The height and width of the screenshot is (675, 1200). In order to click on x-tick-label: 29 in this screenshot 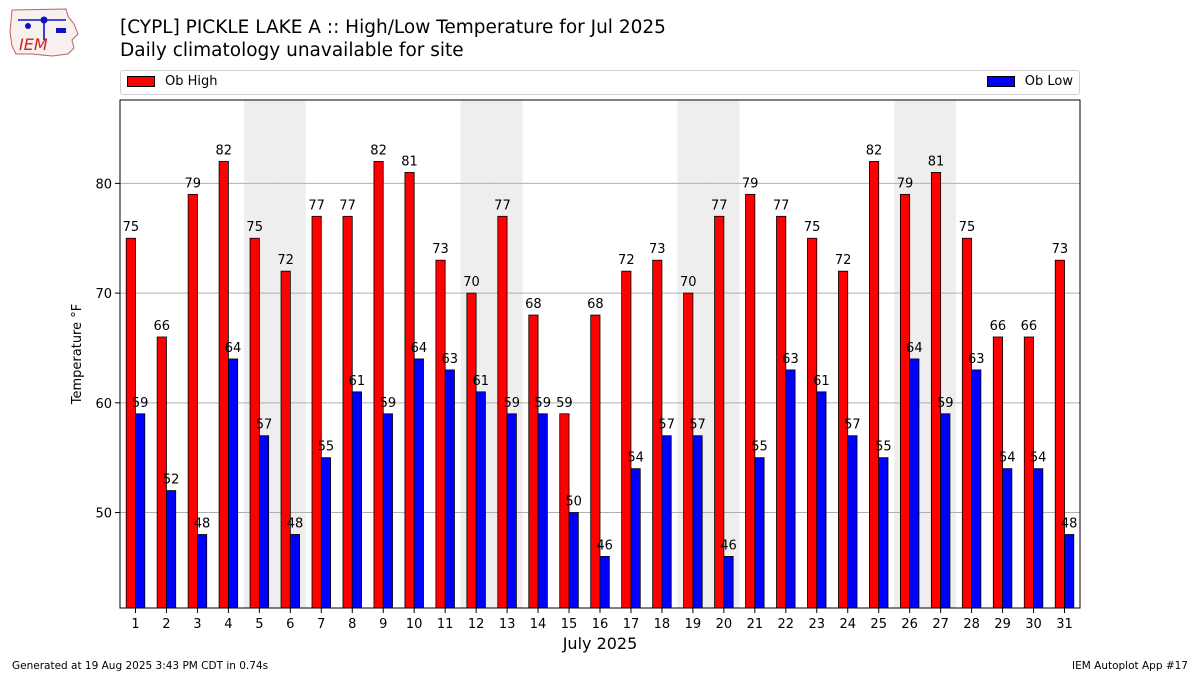, I will do `click(1002, 624)`.